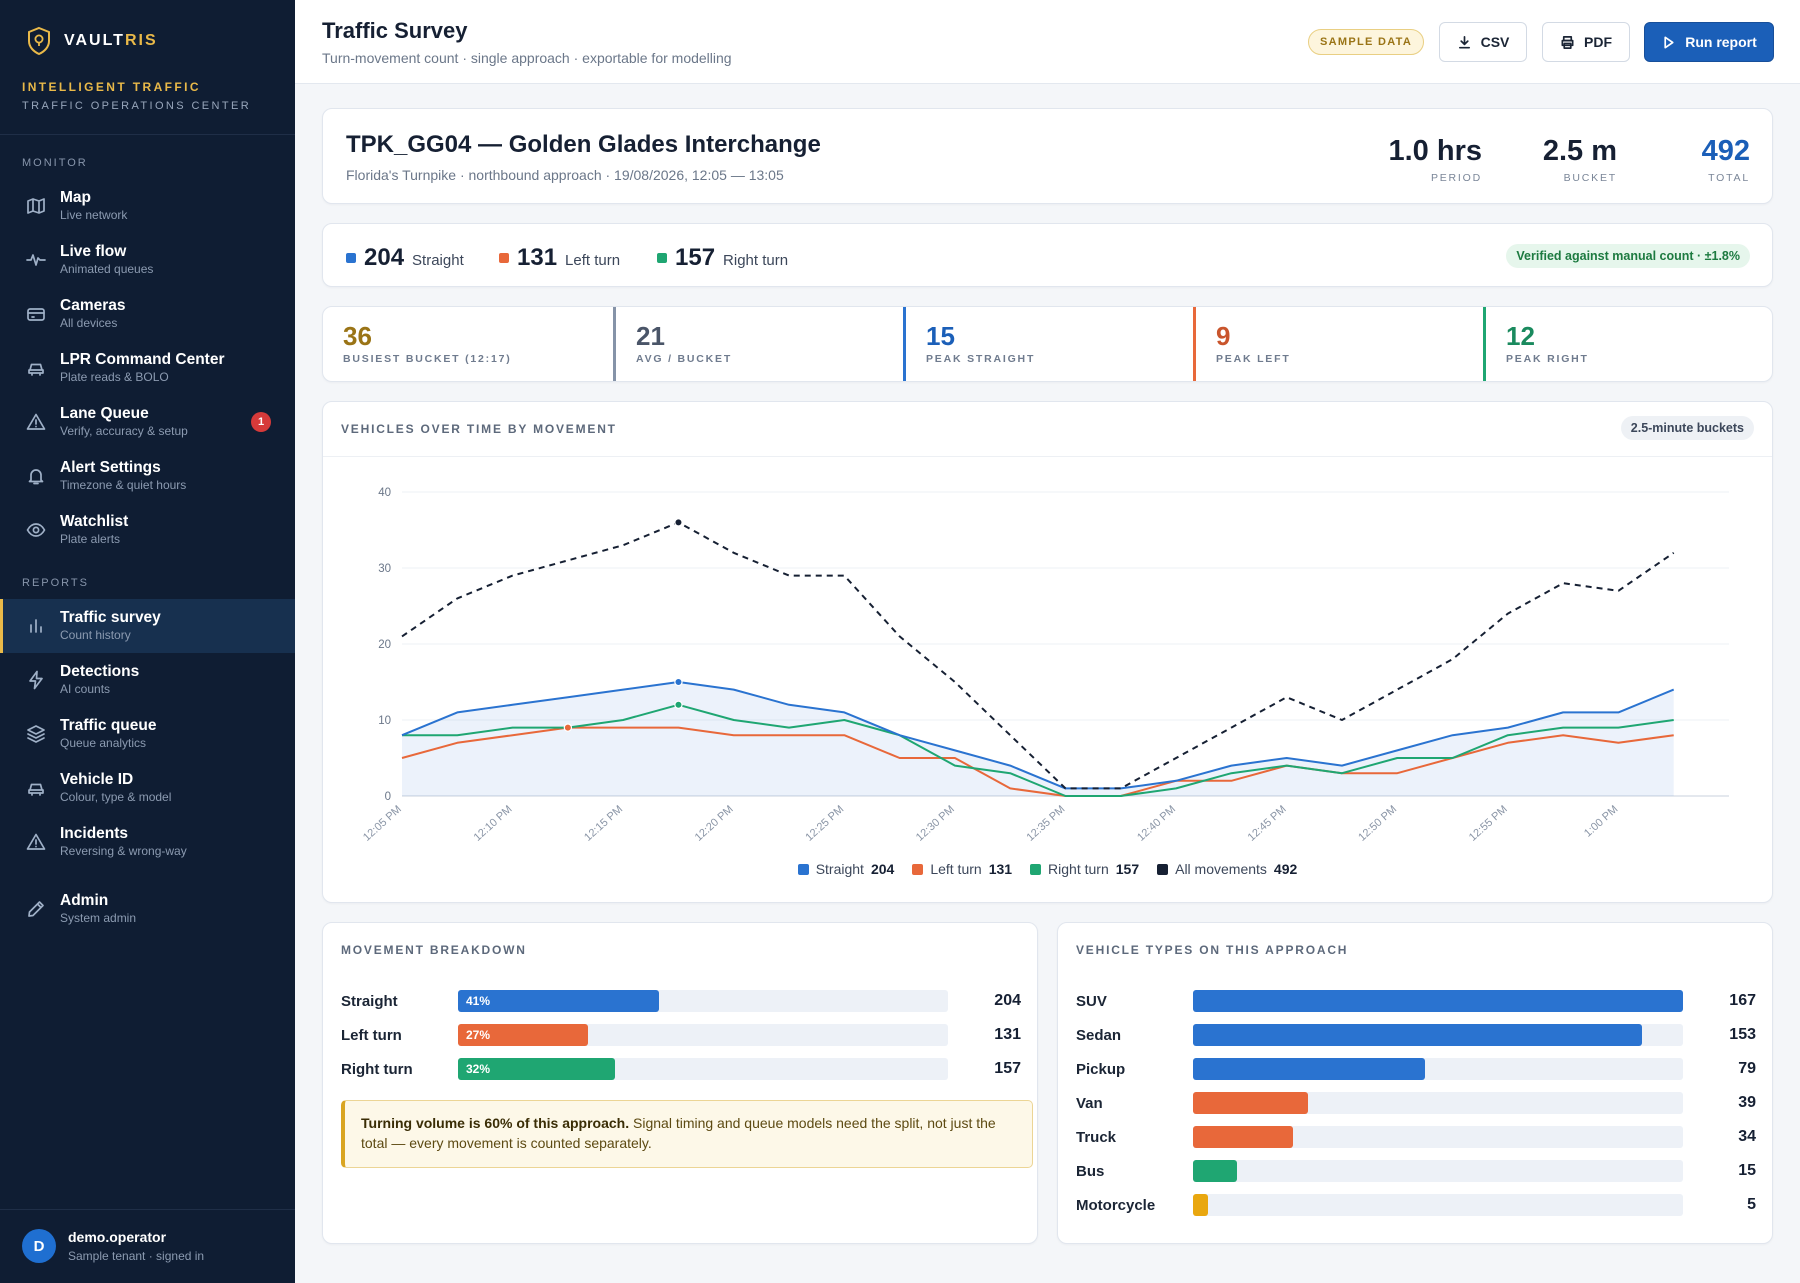 The image size is (1800, 1283). I want to click on legend-swatch, so click(1163, 869).